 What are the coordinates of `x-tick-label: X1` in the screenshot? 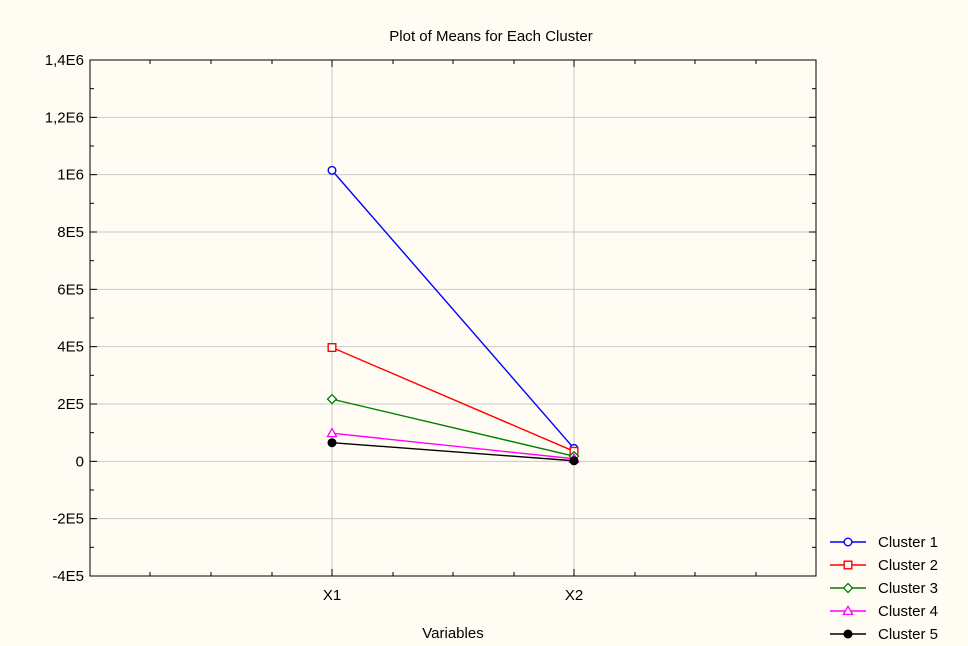 It's located at (332, 595).